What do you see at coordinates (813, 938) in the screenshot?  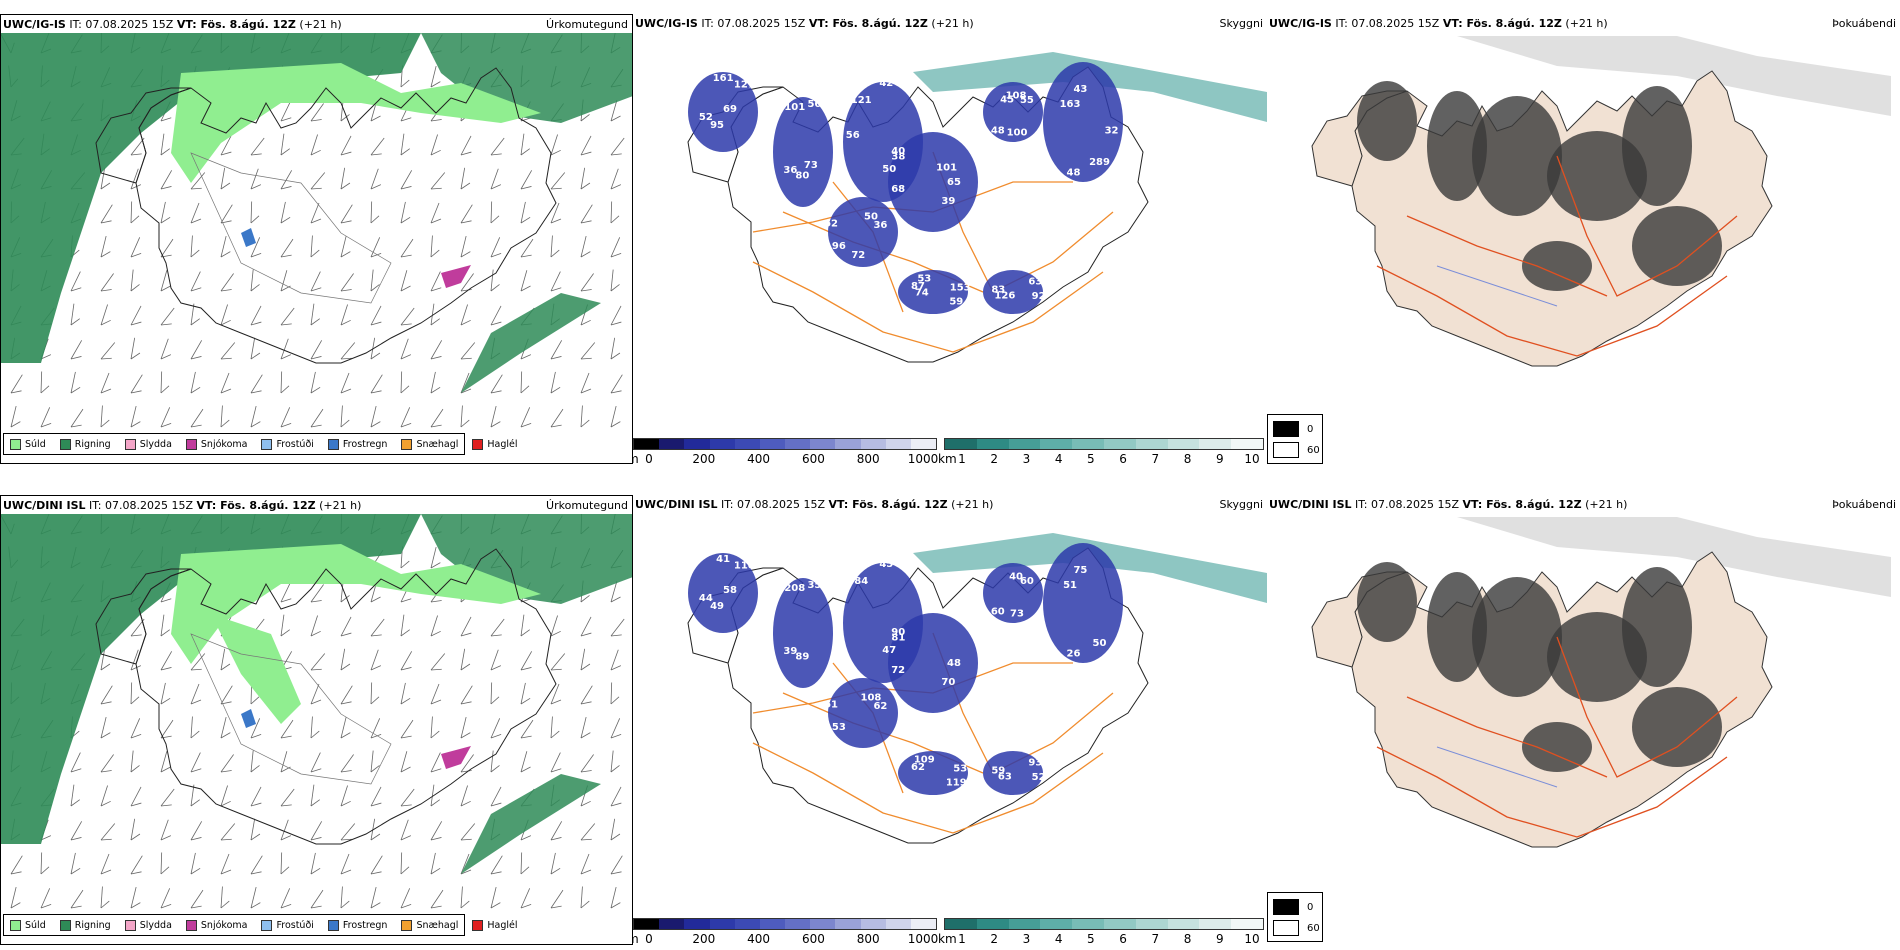 I see `colorbar-tick-label: 600` at bounding box center [813, 938].